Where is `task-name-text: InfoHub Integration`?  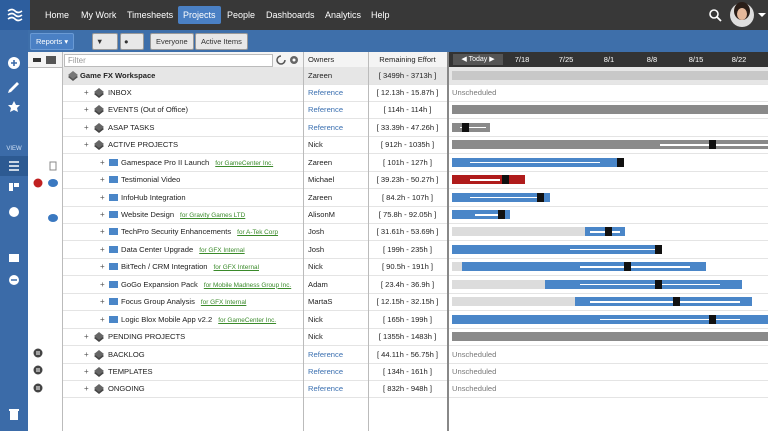 task-name-text: InfoHub Integration is located at coordinates (153, 197).